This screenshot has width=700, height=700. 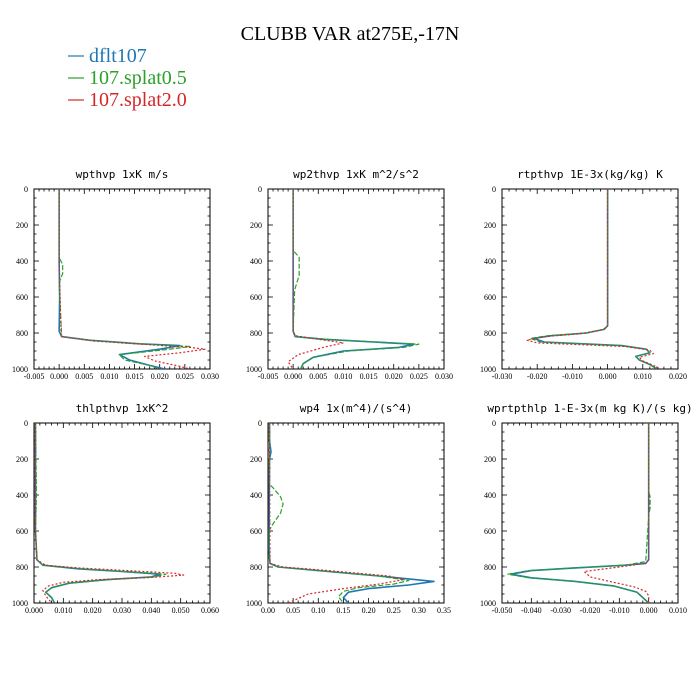 I want to click on x-tick-label: -0.050, so click(x=502, y=610).